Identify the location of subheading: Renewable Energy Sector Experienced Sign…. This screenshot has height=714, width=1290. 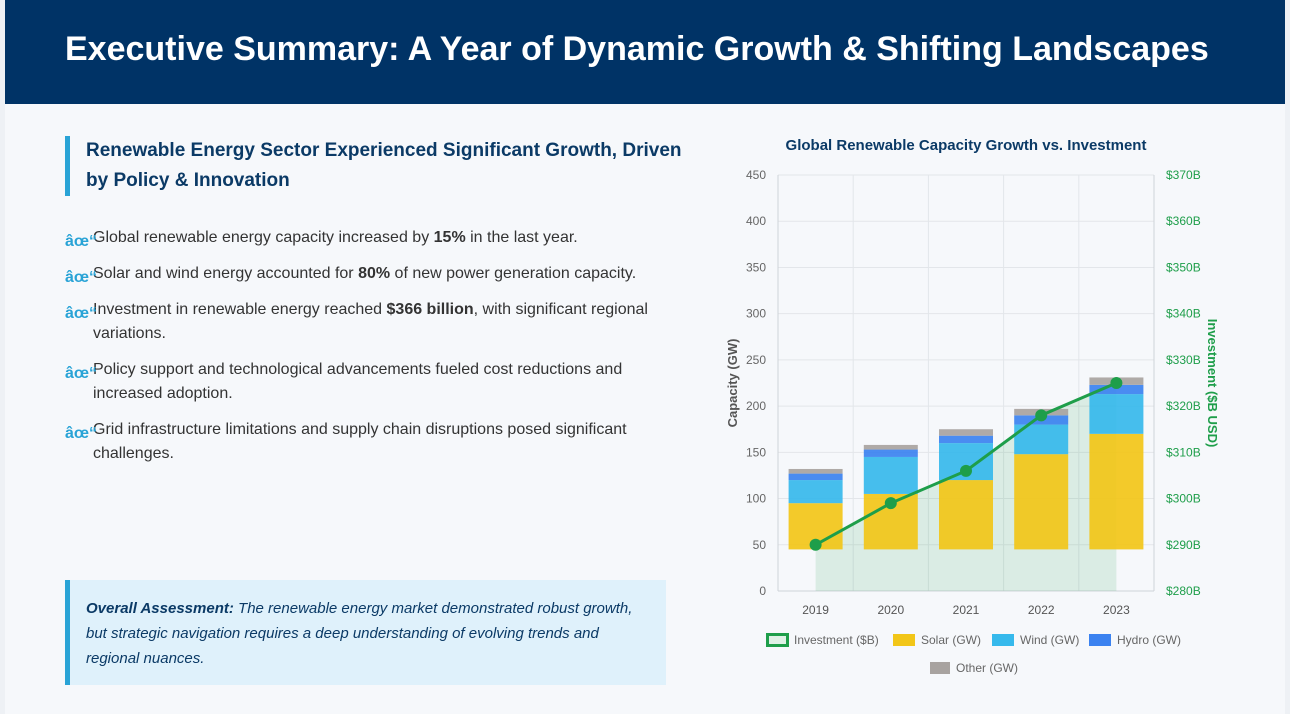
(384, 165).